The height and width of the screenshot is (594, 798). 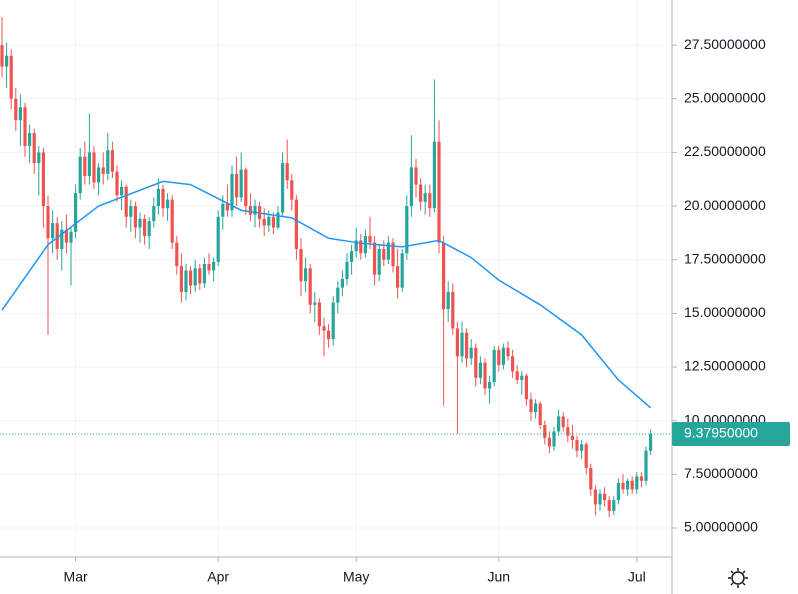 What do you see at coordinates (738, 578) in the screenshot?
I see `settings-icon` at bounding box center [738, 578].